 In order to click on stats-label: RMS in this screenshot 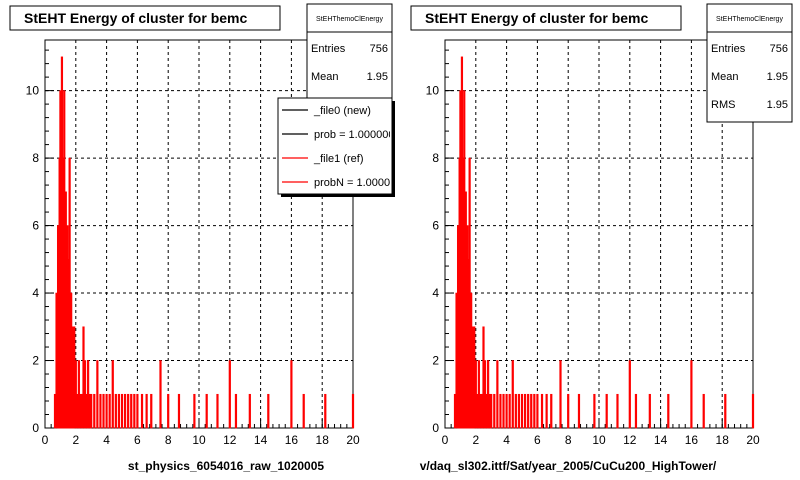, I will do `click(723, 105)`.